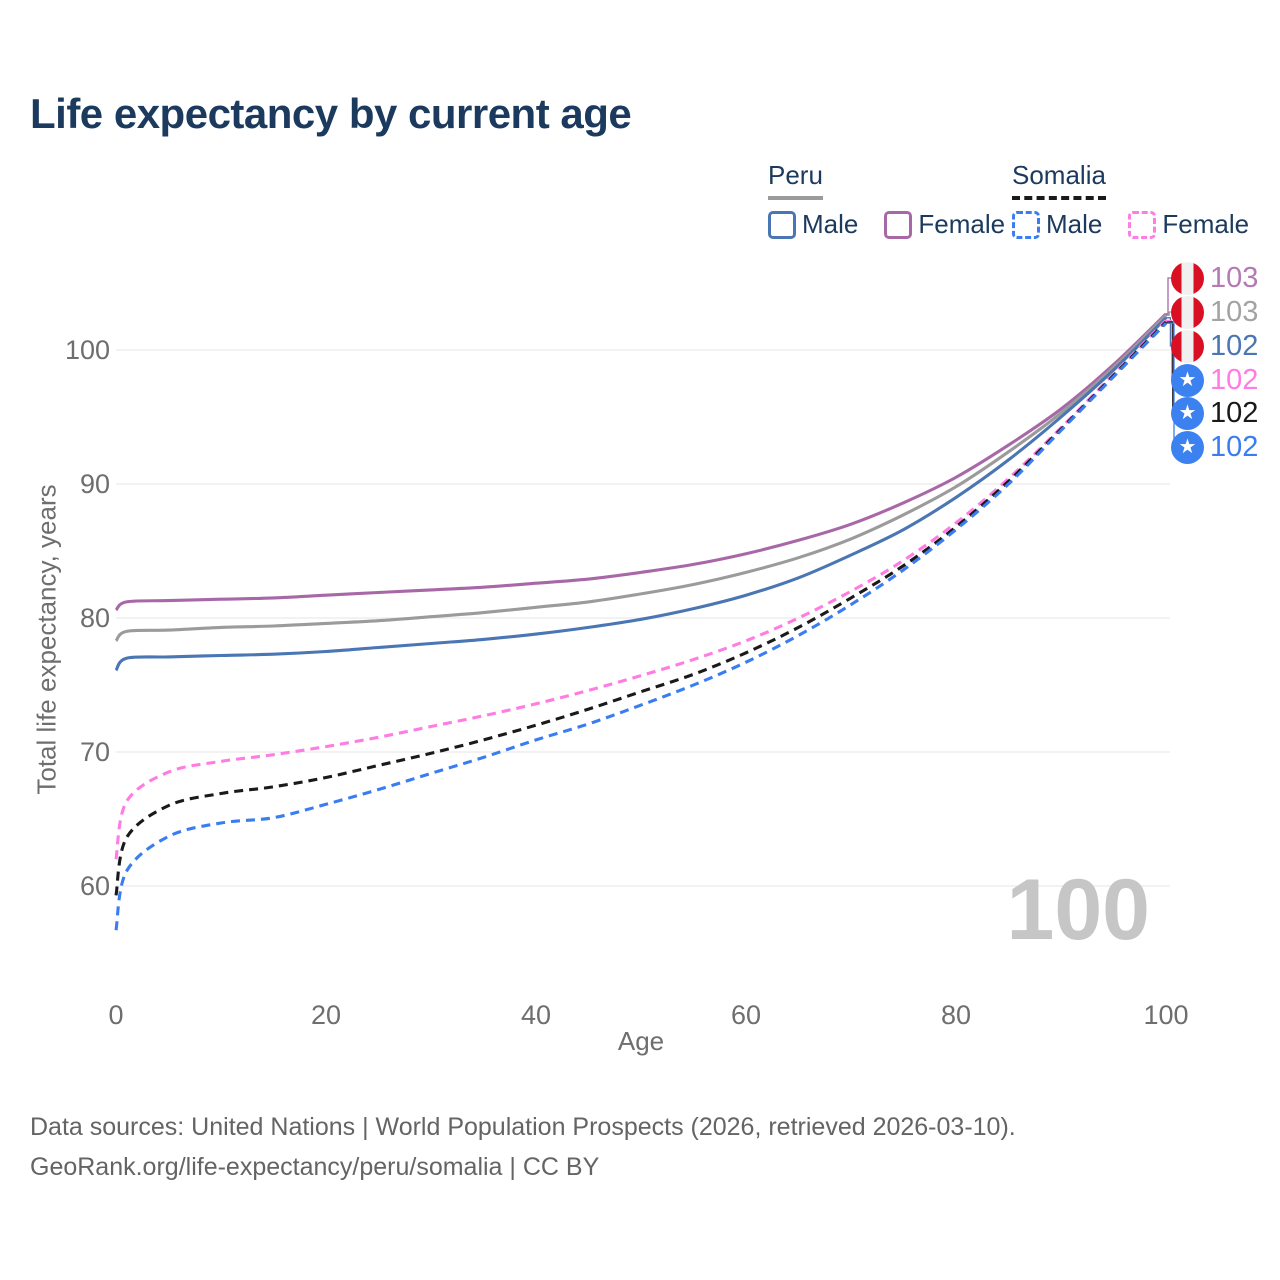 Image resolution: width=1280 pixels, height=1280 pixels. I want to click on x-tick-label: 20, so click(326, 1015).